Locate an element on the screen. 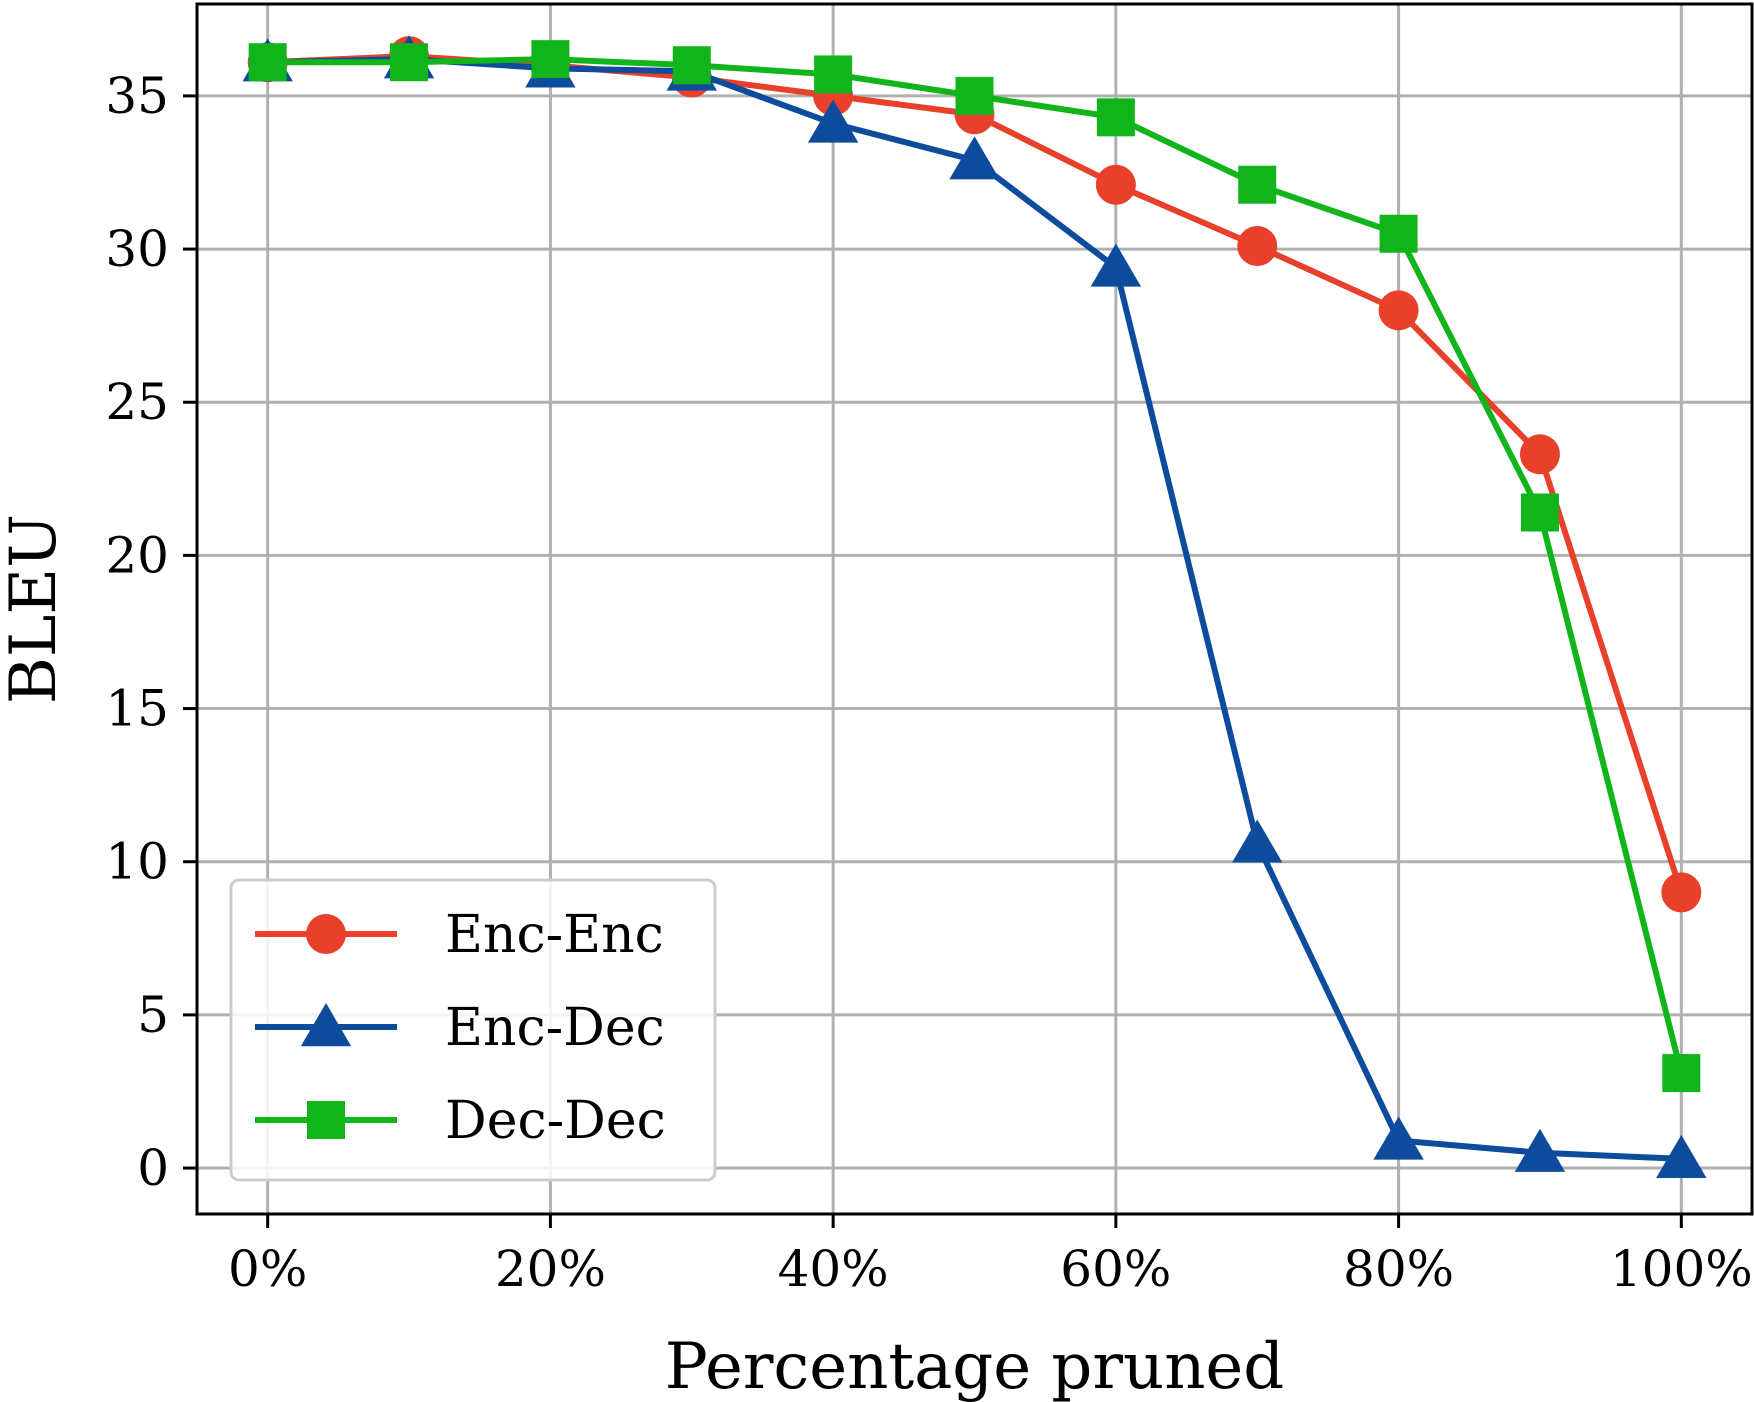  legend-label-enc-dec: Enc-Dec is located at coordinates (555, 1028).